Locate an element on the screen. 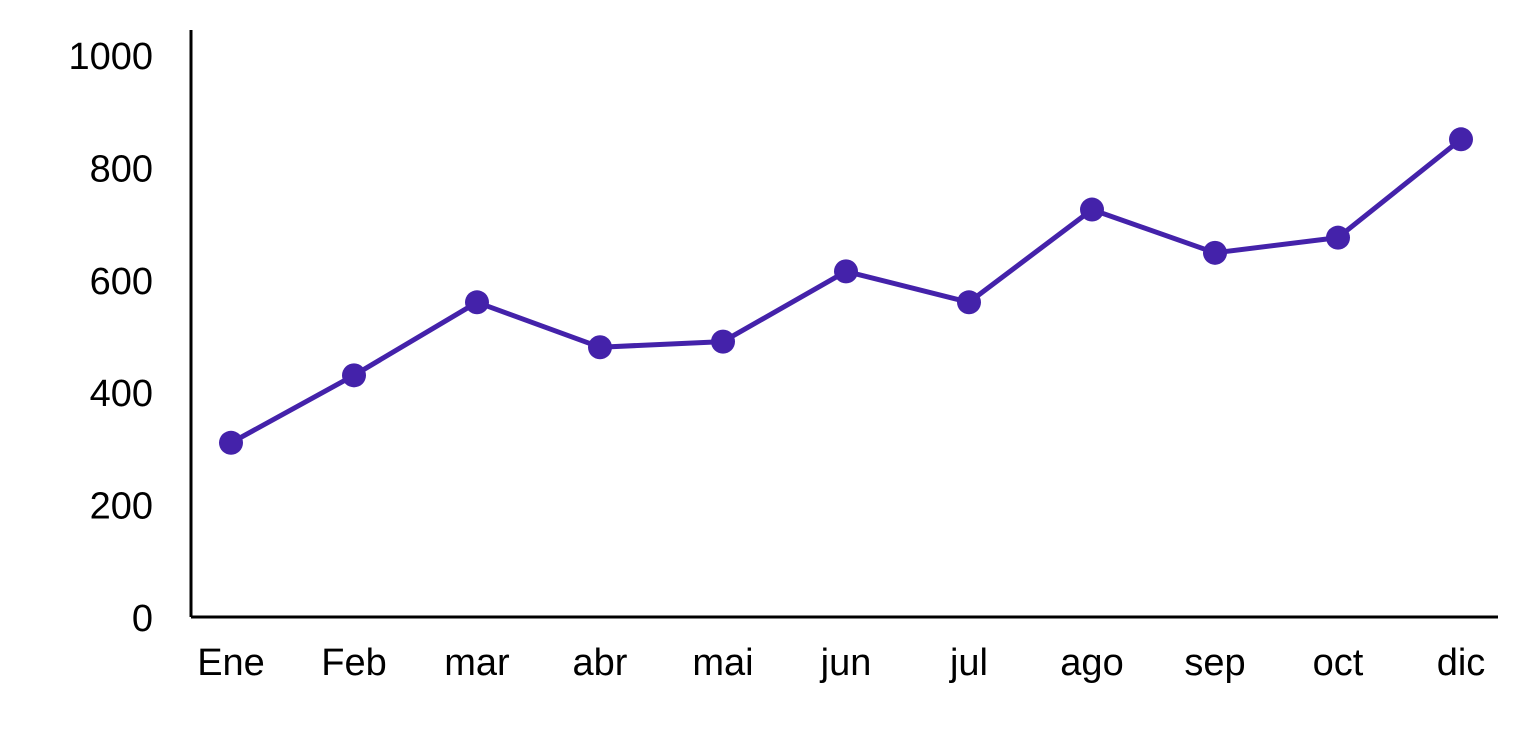  x-tick-label: mar is located at coordinates (477, 663).